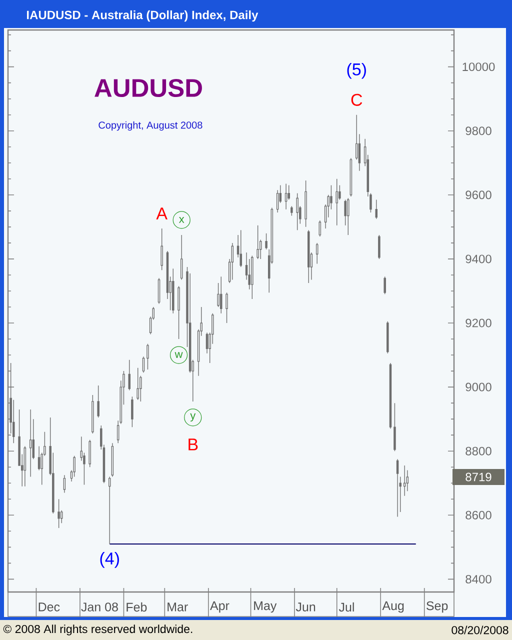 This screenshot has height=640, width=512. I want to click on annotation: (4), so click(109, 560).